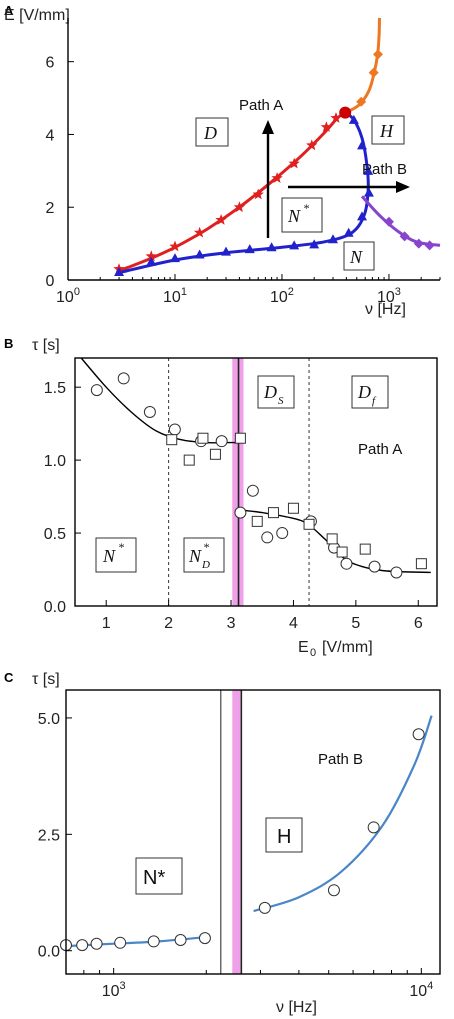  I want to click on y-tick-label: 4, so click(50, 135).